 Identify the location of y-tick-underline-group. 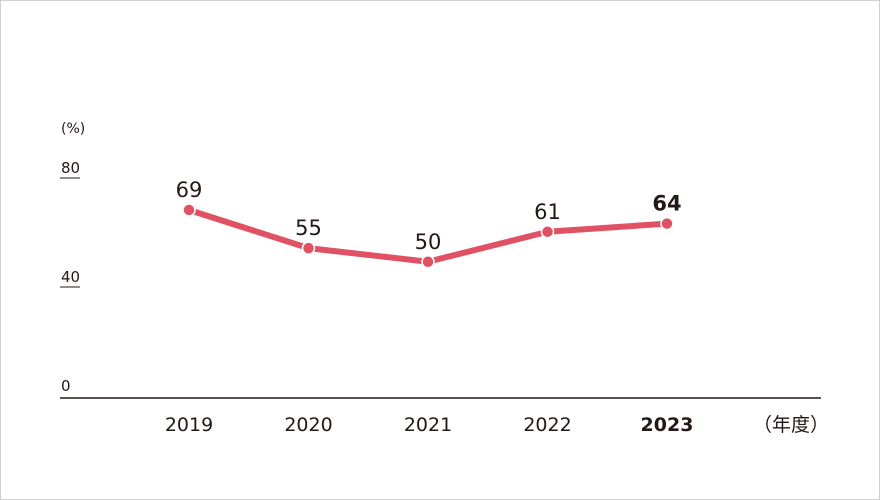
(70, 232).